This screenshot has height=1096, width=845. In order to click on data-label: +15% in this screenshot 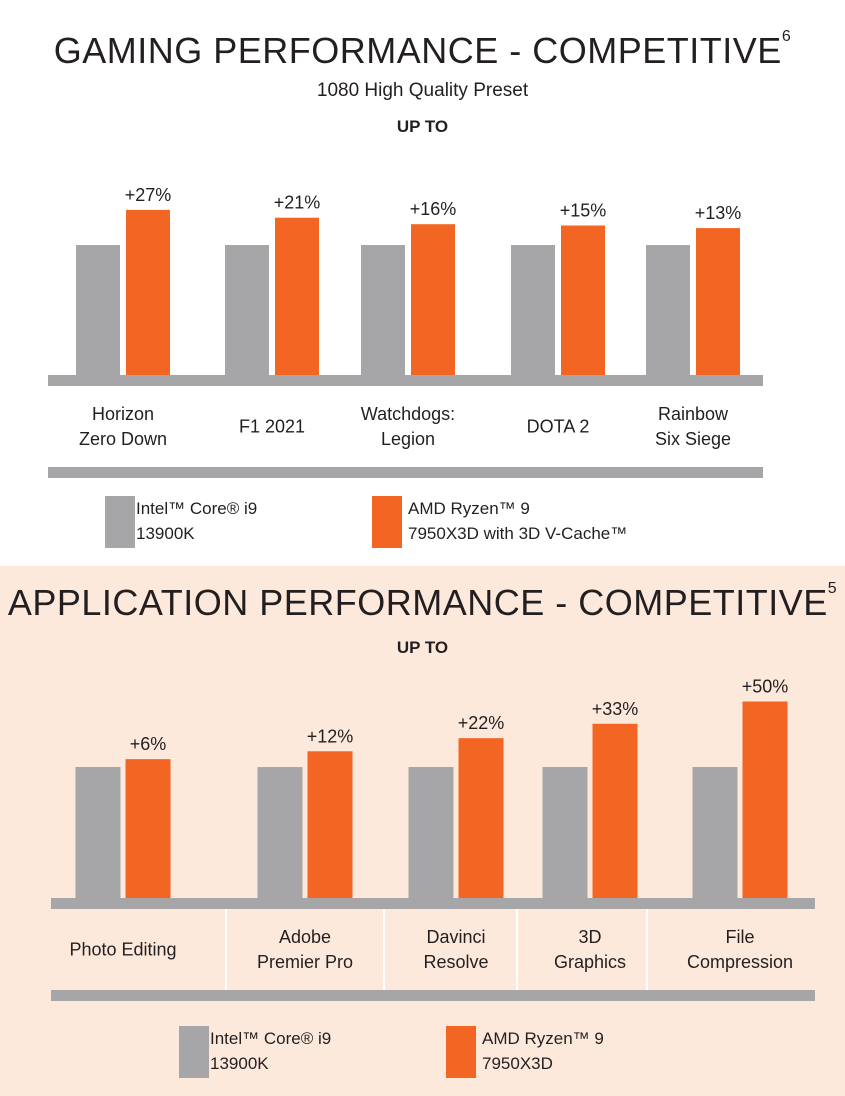, I will do `click(583, 211)`.